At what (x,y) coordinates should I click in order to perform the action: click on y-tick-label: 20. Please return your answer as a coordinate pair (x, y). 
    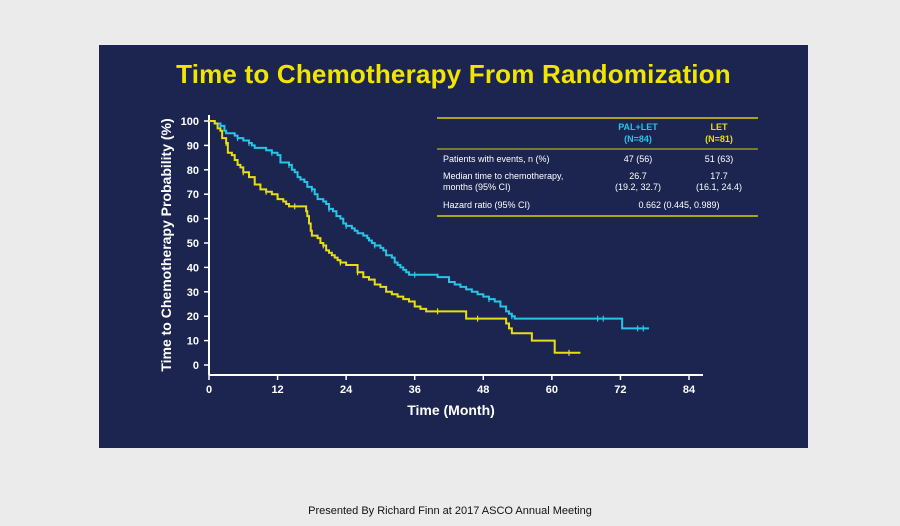
    Looking at the image, I should click on (193, 317).